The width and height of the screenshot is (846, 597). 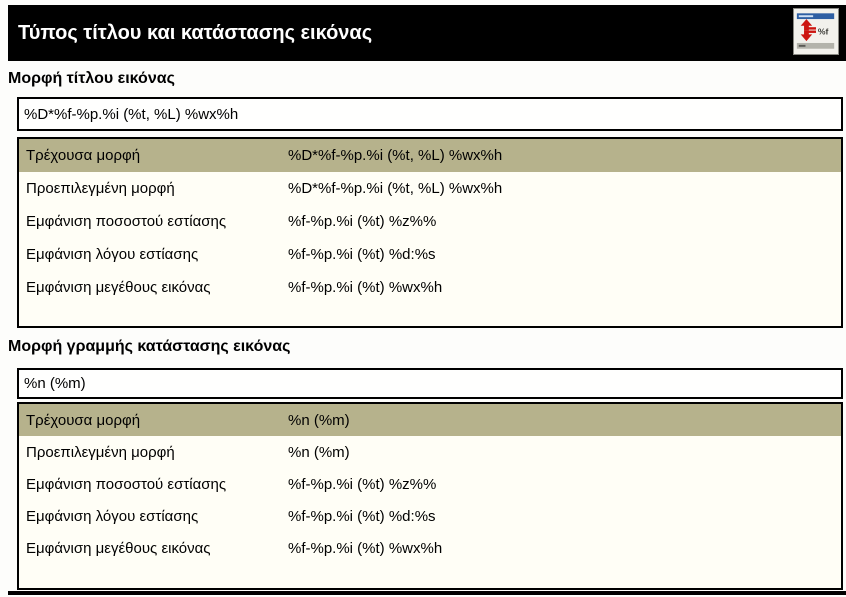 What do you see at coordinates (430, 420) in the screenshot?
I see `format-preset-row: Τρέχουσα μορφή %n (%m)` at bounding box center [430, 420].